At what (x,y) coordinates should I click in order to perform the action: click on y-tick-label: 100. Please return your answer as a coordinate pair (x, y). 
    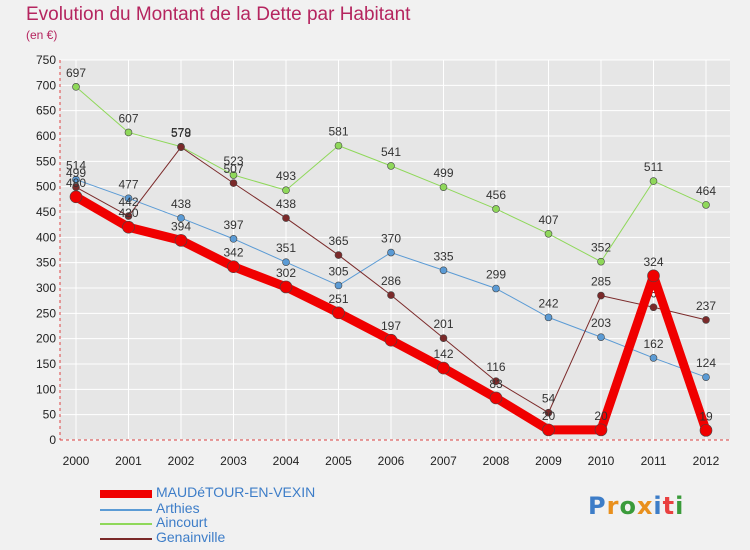
    Looking at the image, I should click on (46, 389).